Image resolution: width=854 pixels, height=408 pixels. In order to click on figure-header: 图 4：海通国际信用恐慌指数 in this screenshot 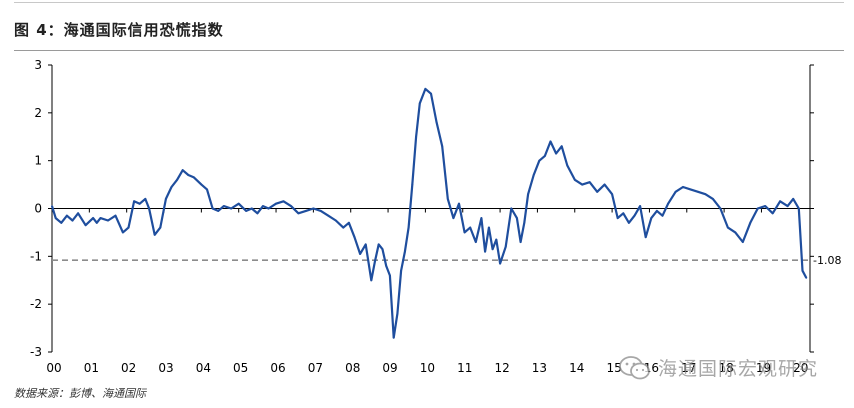, I will do `click(427, 26)`.